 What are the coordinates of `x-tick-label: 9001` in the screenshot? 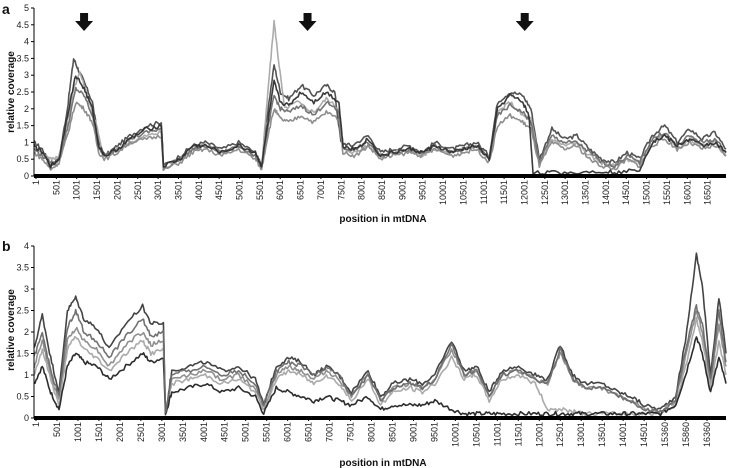 It's located at (413, 432).